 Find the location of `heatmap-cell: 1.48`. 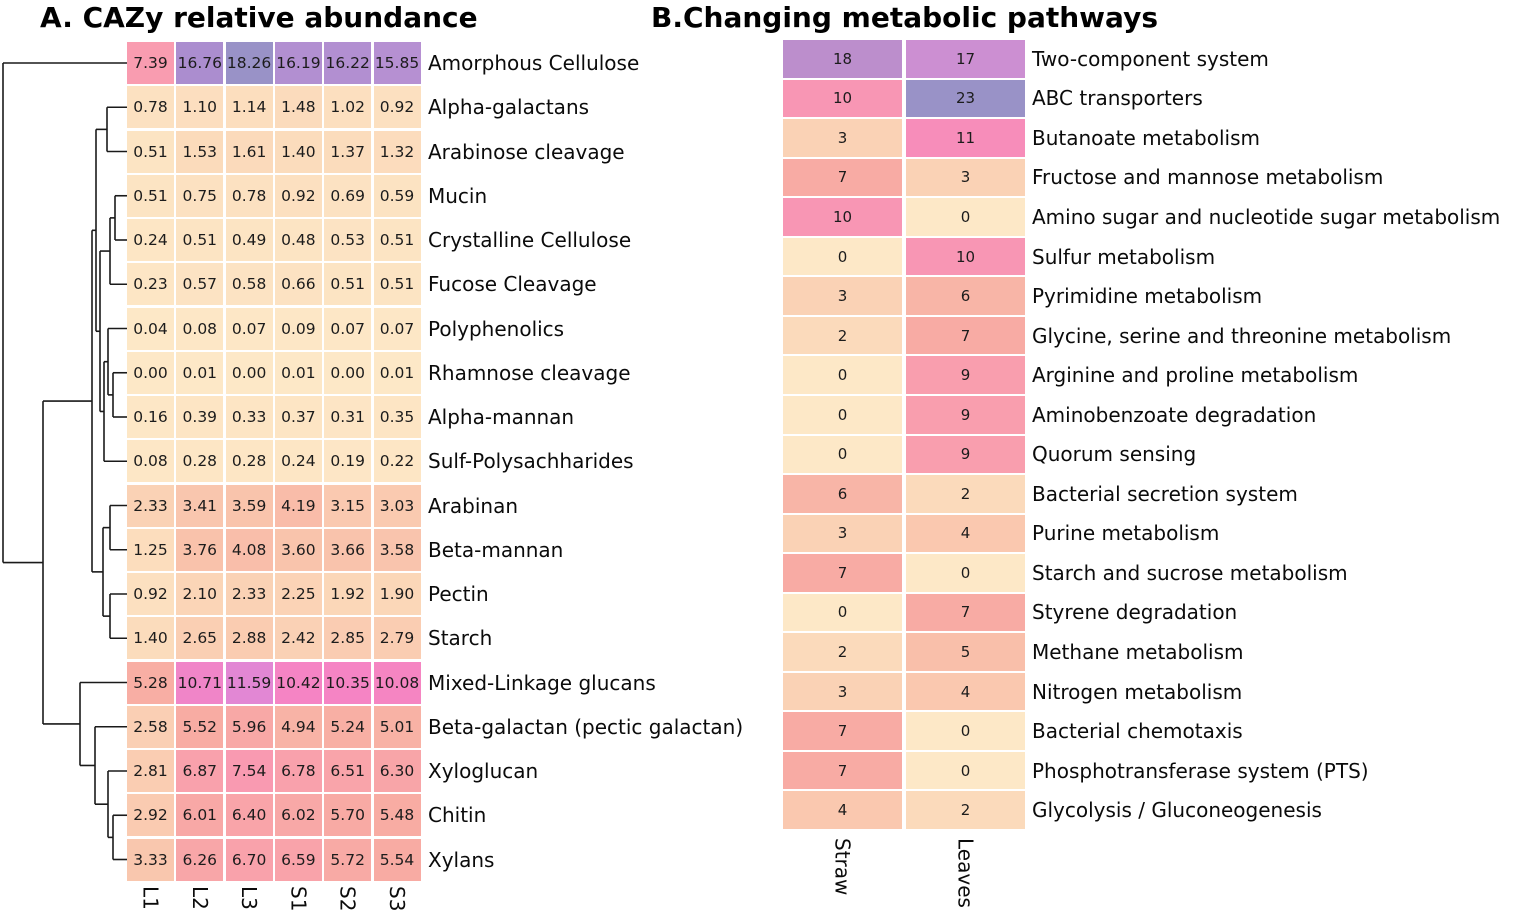

heatmap-cell: 1.48 is located at coordinates (298, 107).